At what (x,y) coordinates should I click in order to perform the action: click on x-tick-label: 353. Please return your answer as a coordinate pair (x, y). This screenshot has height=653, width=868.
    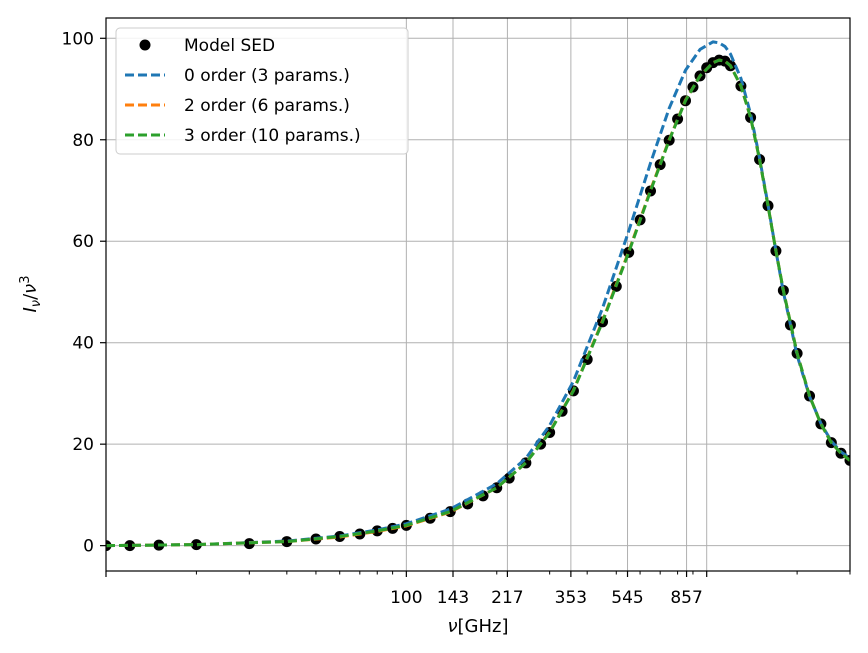
    Looking at the image, I should click on (571, 598).